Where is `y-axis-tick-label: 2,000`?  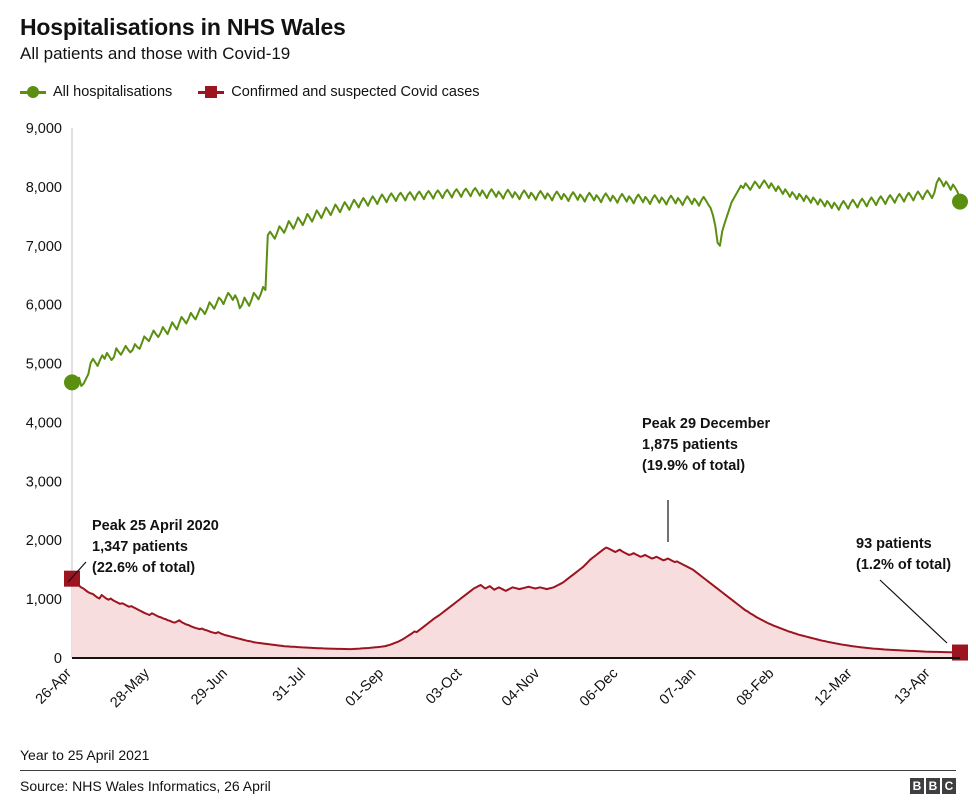
y-axis-tick-label: 2,000 is located at coordinates (44, 541).